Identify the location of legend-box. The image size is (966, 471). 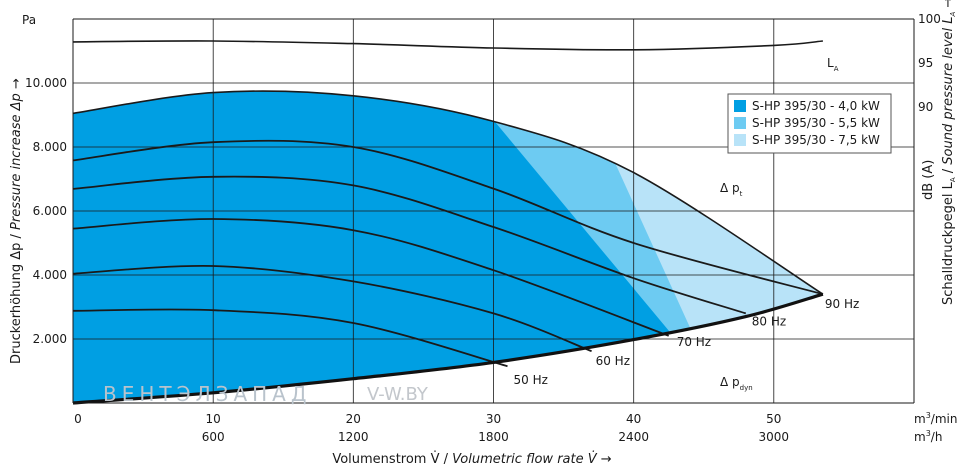
(809, 123).